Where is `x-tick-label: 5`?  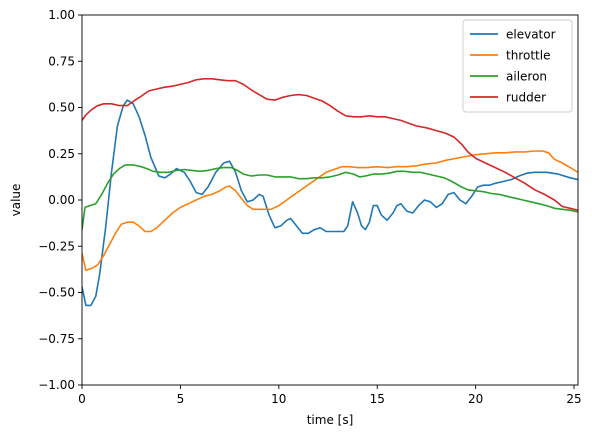 x-tick-label: 5 is located at coordinates (181, 399).